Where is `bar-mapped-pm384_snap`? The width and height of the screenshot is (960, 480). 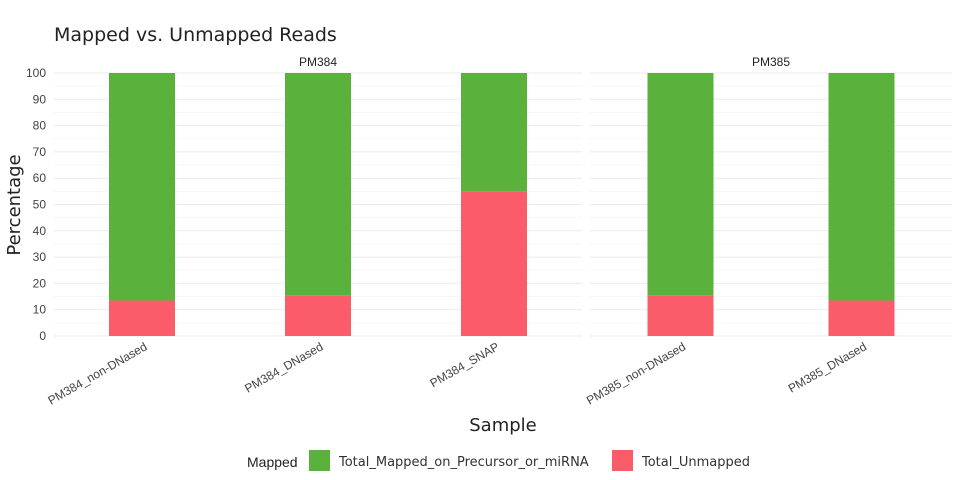 bar-mapped-pm384_snap is located at coordinates (494, 132).